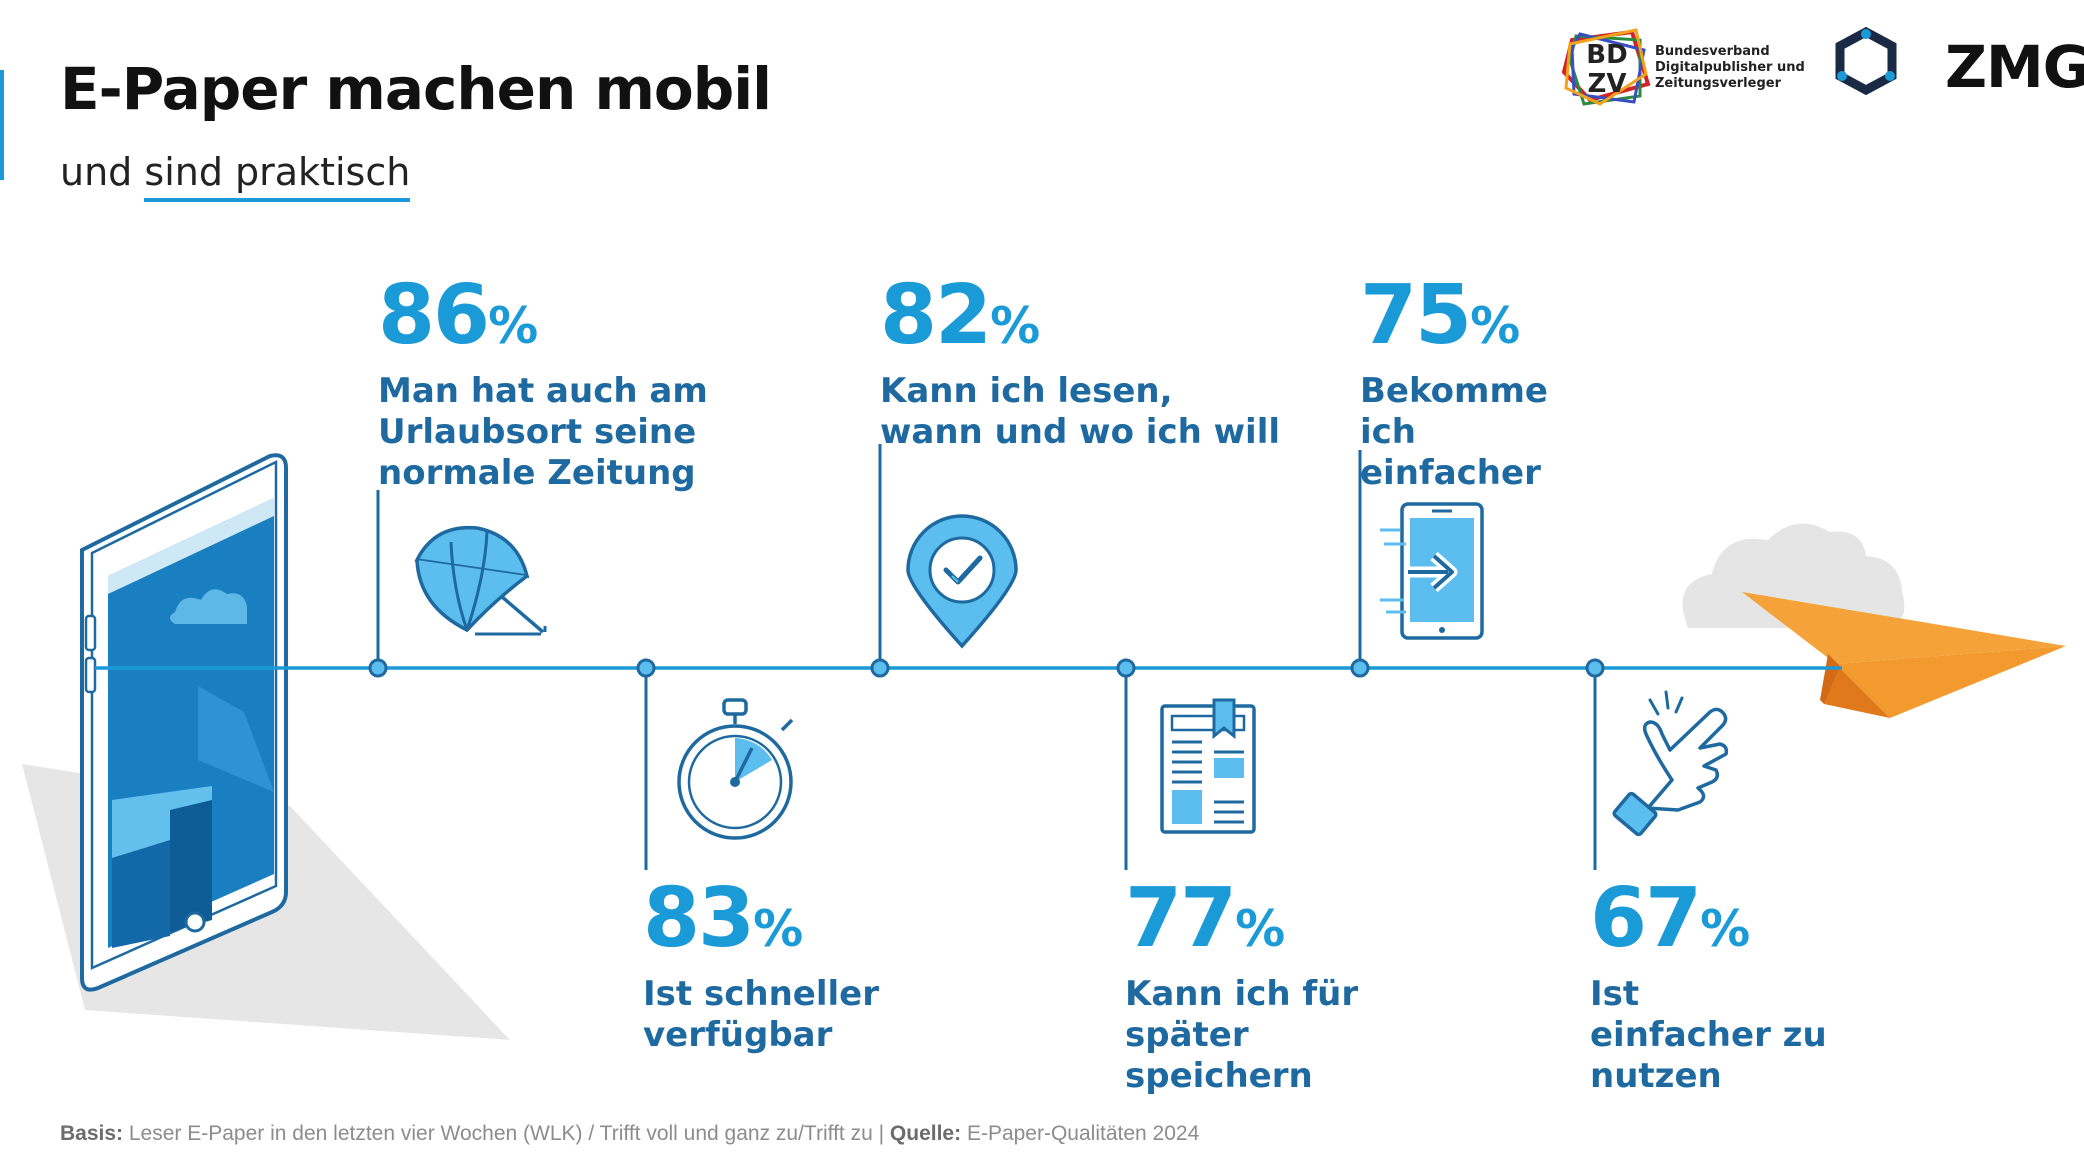  I want to click on stat-item: 77% Kann ich für später speichern, so click(1285, 987).